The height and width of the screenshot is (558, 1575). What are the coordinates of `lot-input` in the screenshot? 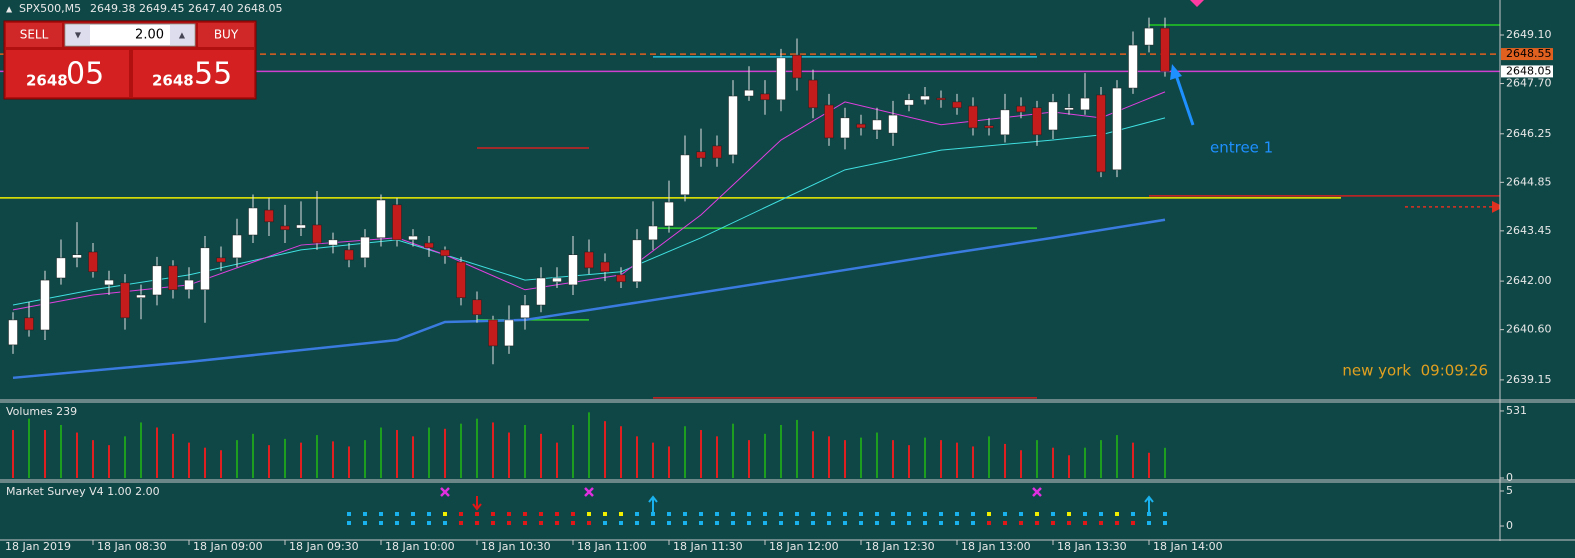 It's located at (130, 35).